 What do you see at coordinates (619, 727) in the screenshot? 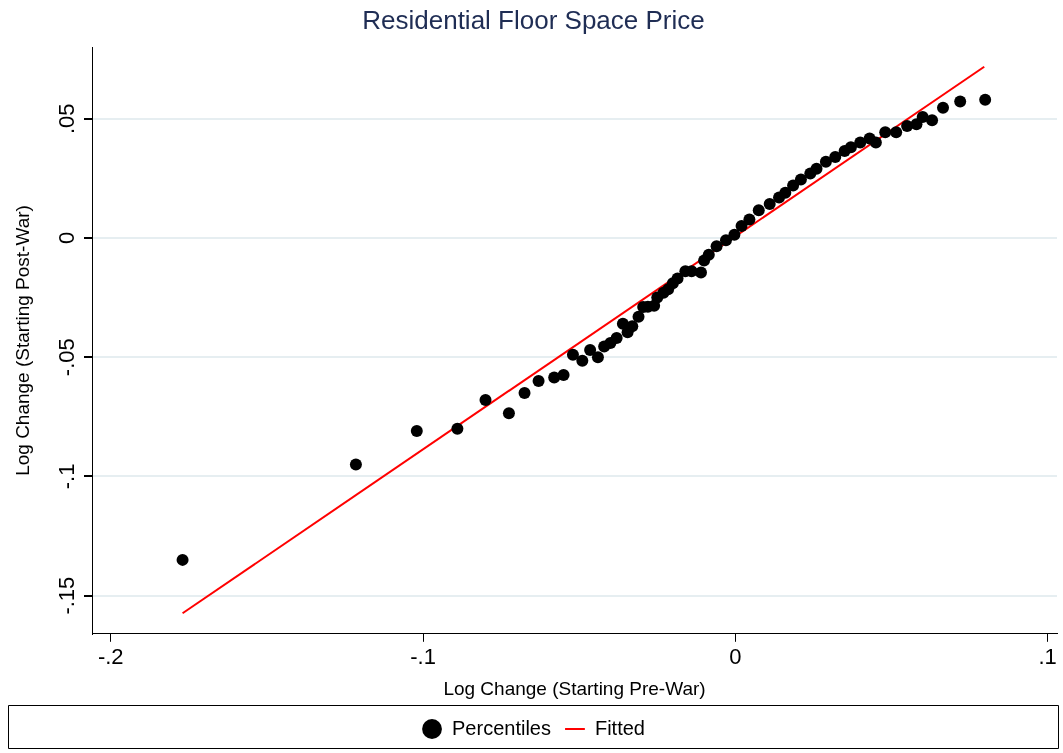
I see `legend-label: Fitted` at bounding box center [619, 727].